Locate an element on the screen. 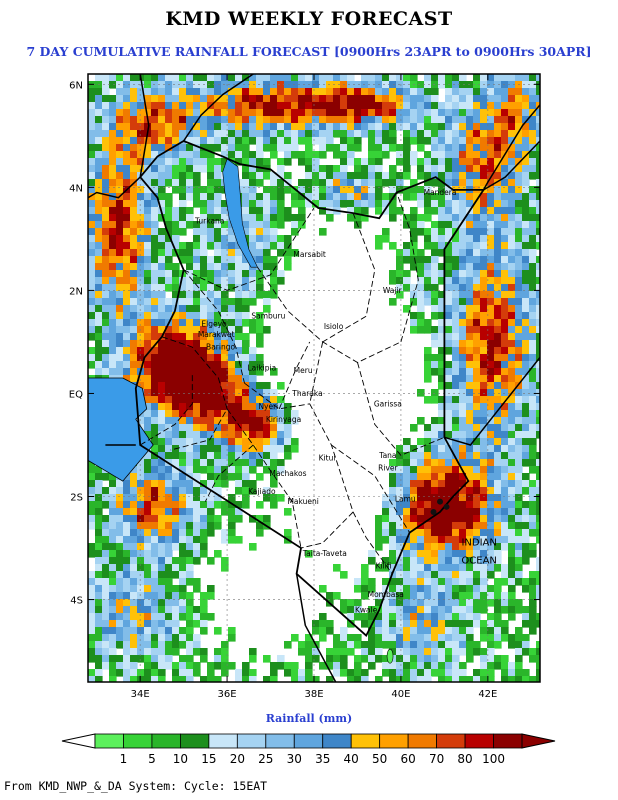 The width and height of the screenshot is (618, 800). colorbar-tick-label: 80 is located at coordinates (464, 759).